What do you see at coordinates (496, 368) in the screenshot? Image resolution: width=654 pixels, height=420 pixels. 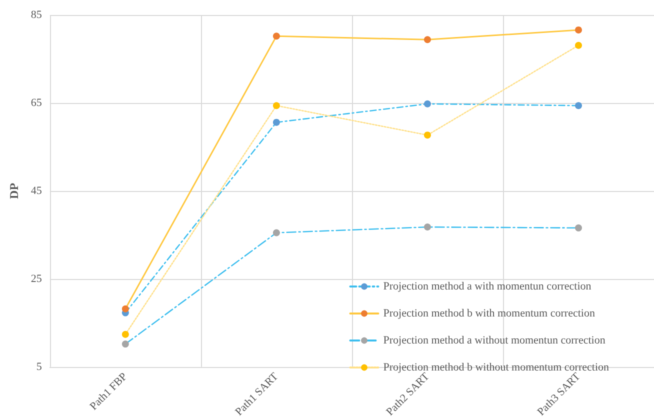 I see `legend-label: Projection method b without momentum correction` at bounding box center [496, 368].